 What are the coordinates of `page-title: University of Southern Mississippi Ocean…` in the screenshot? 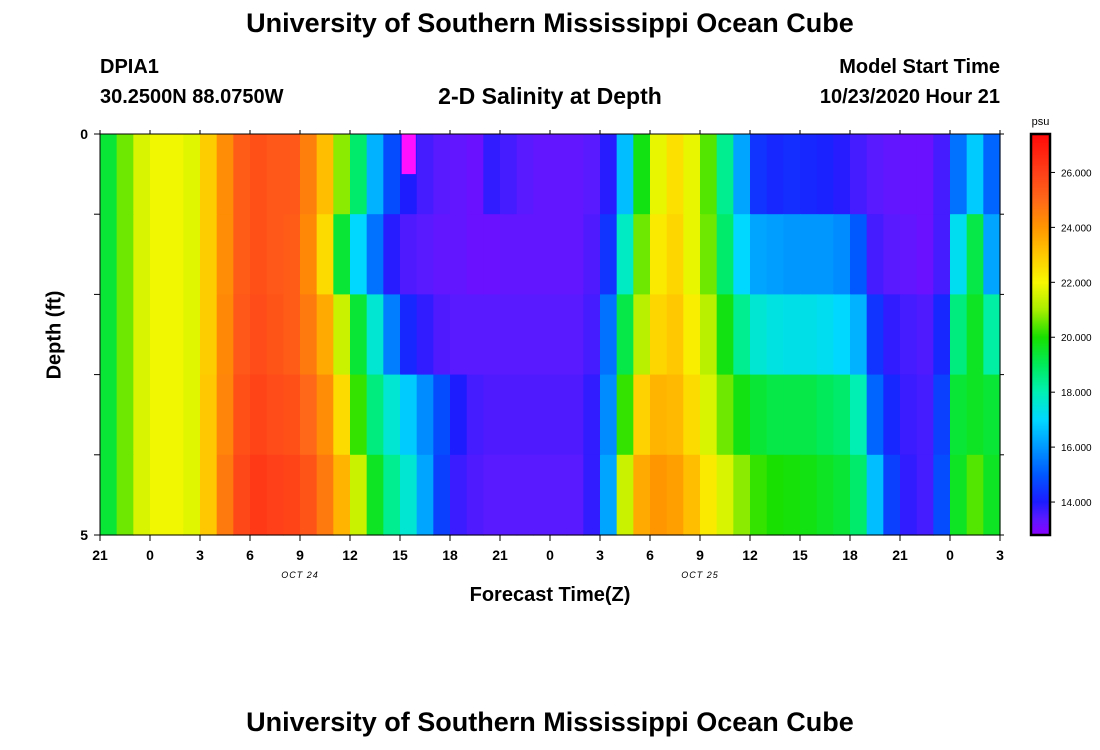 It's located at (550, 23).